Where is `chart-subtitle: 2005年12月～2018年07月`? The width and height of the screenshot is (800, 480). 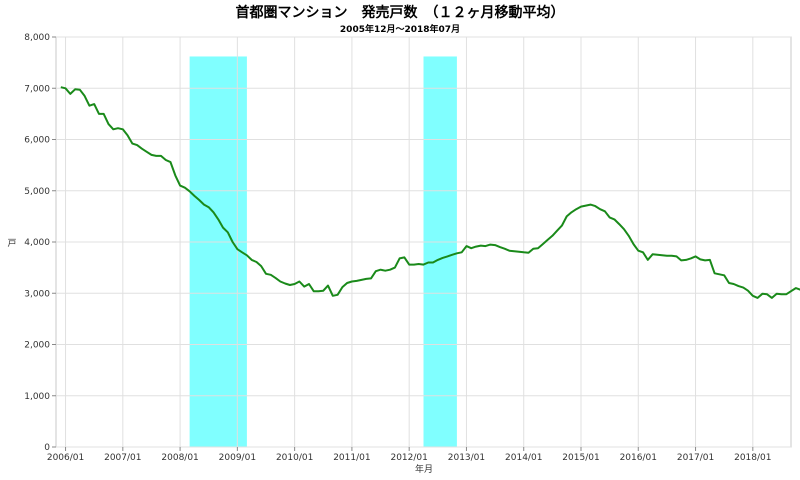
chart-subtitle: 2005年12月～2018年07月 is located at coordinates (400, 29).